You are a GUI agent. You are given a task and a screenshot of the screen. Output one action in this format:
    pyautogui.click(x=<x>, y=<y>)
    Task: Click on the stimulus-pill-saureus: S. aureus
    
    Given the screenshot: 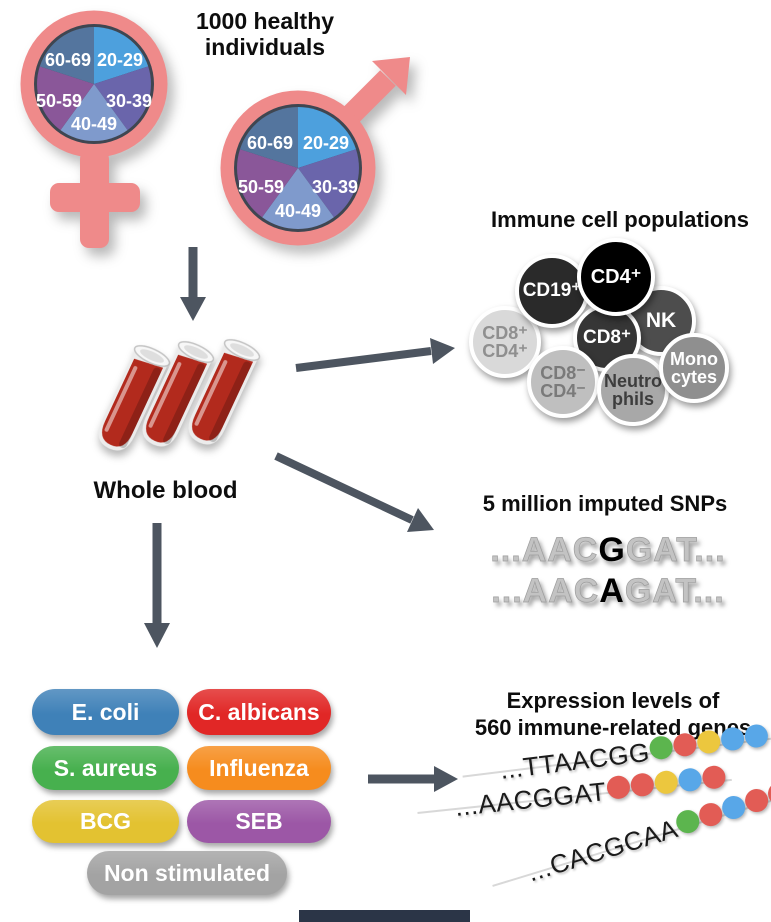 What is the action you would take?
    pyautogui.click(x=105, y=768)
    